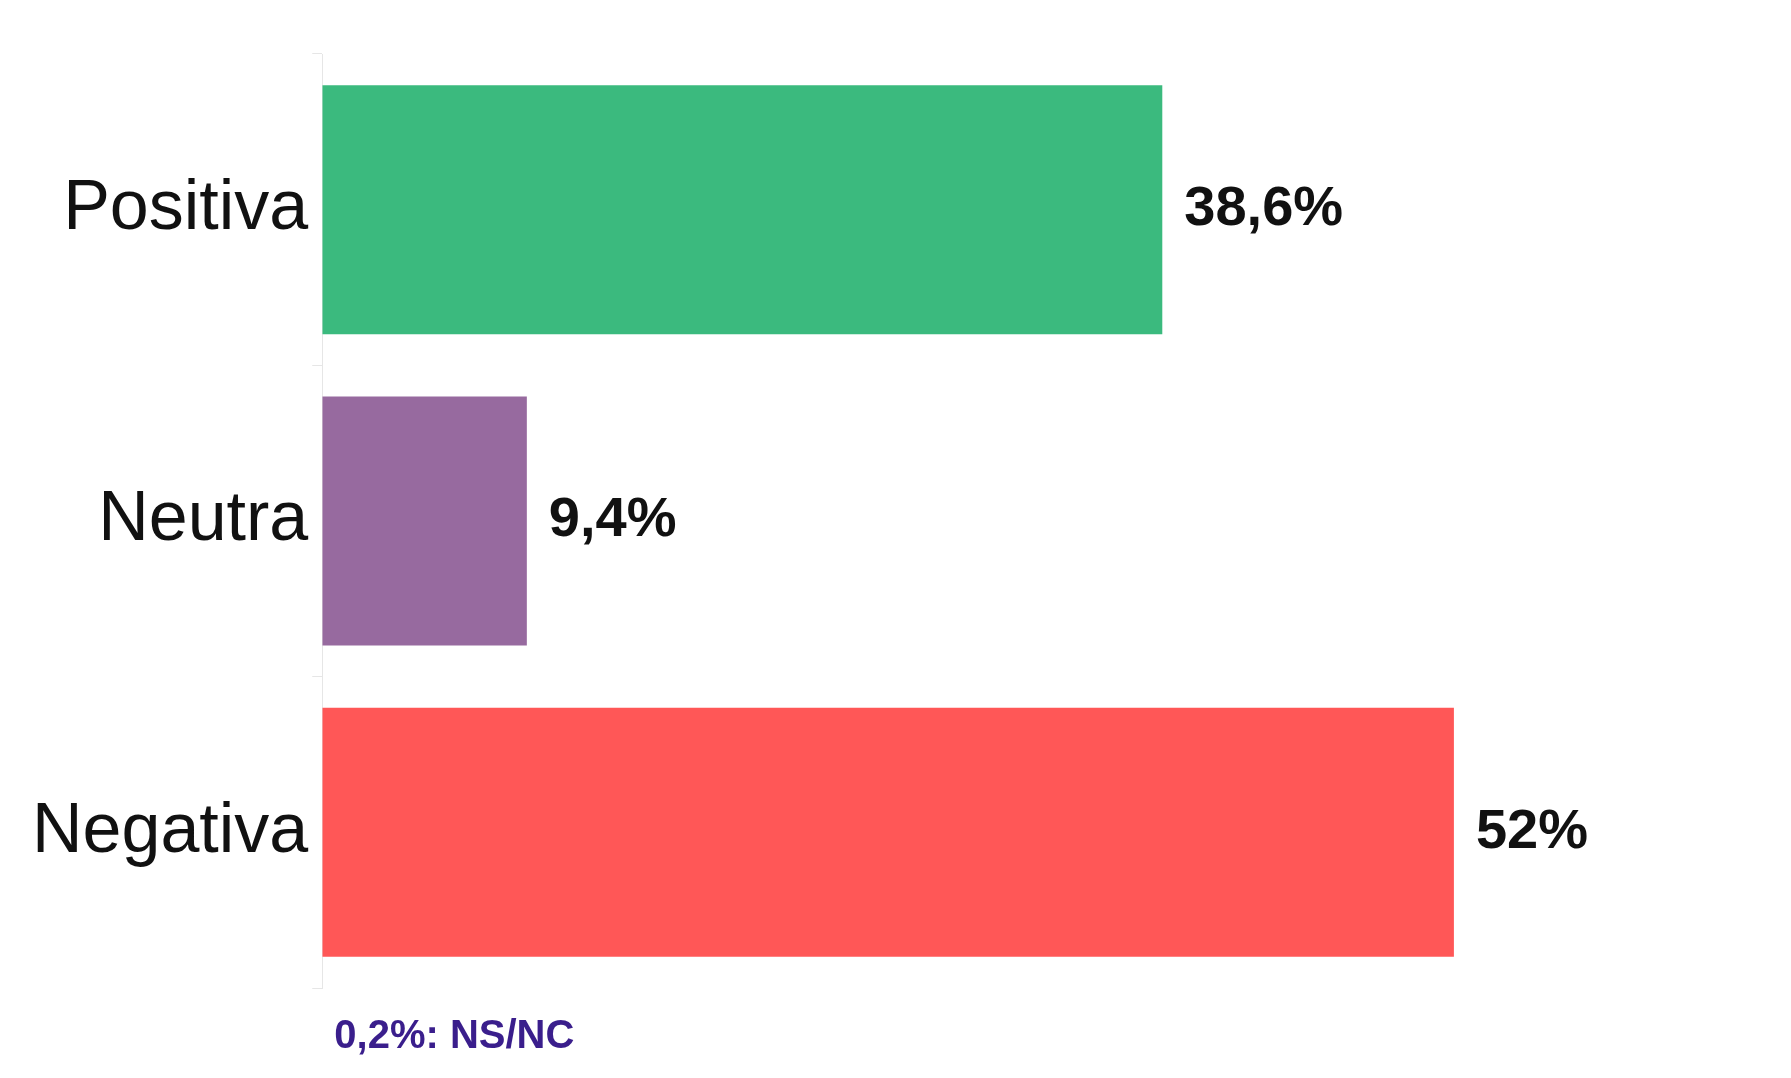 This screenshot has width=1791, height=1078. Describe the element at coordinates (186, 204) in the screenshot. I see `y-tick-label: Positiva` at that location.